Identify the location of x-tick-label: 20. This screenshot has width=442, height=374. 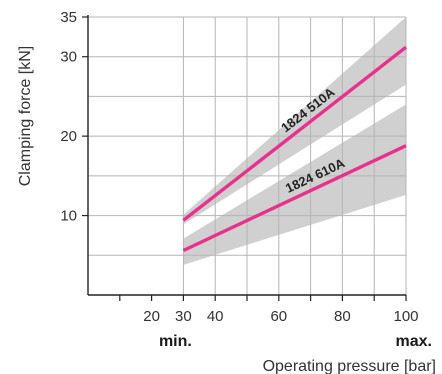
(151, 316).